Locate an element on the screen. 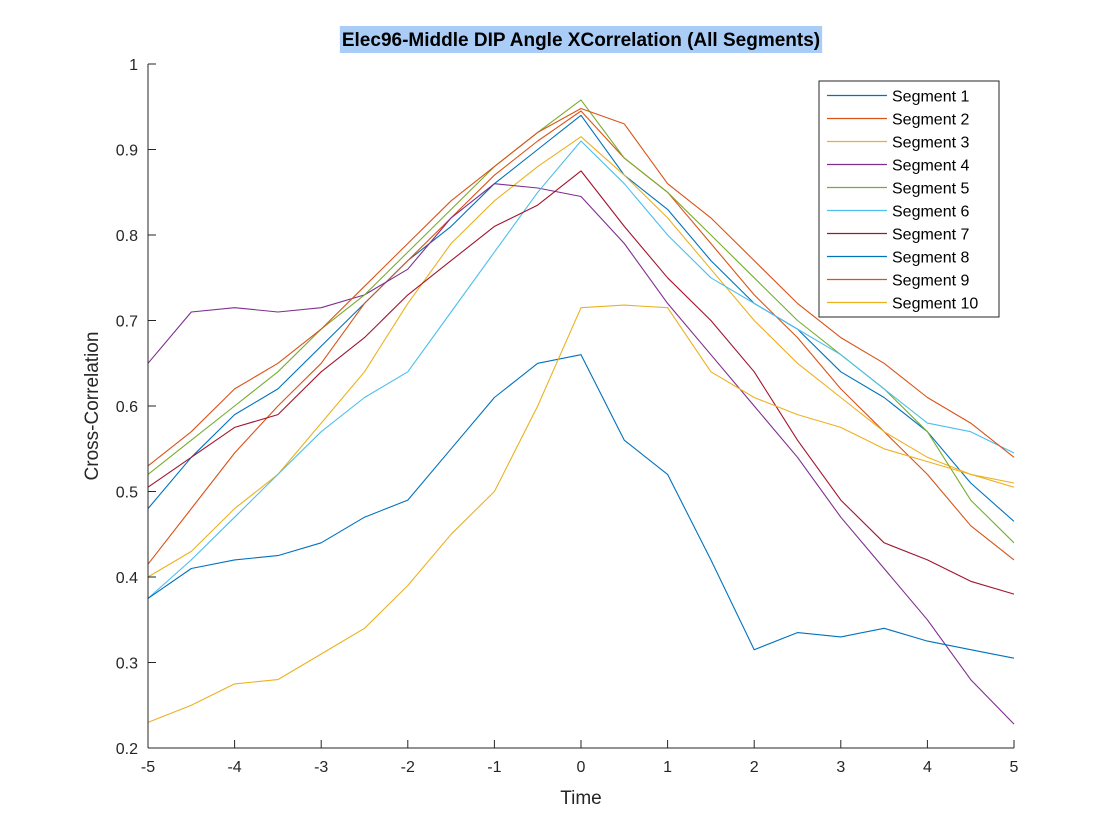 Image resolution: width=1120 pixels, height=840 pixels. legend-label-7: Segment 7 is located at coordinates (930, 235).